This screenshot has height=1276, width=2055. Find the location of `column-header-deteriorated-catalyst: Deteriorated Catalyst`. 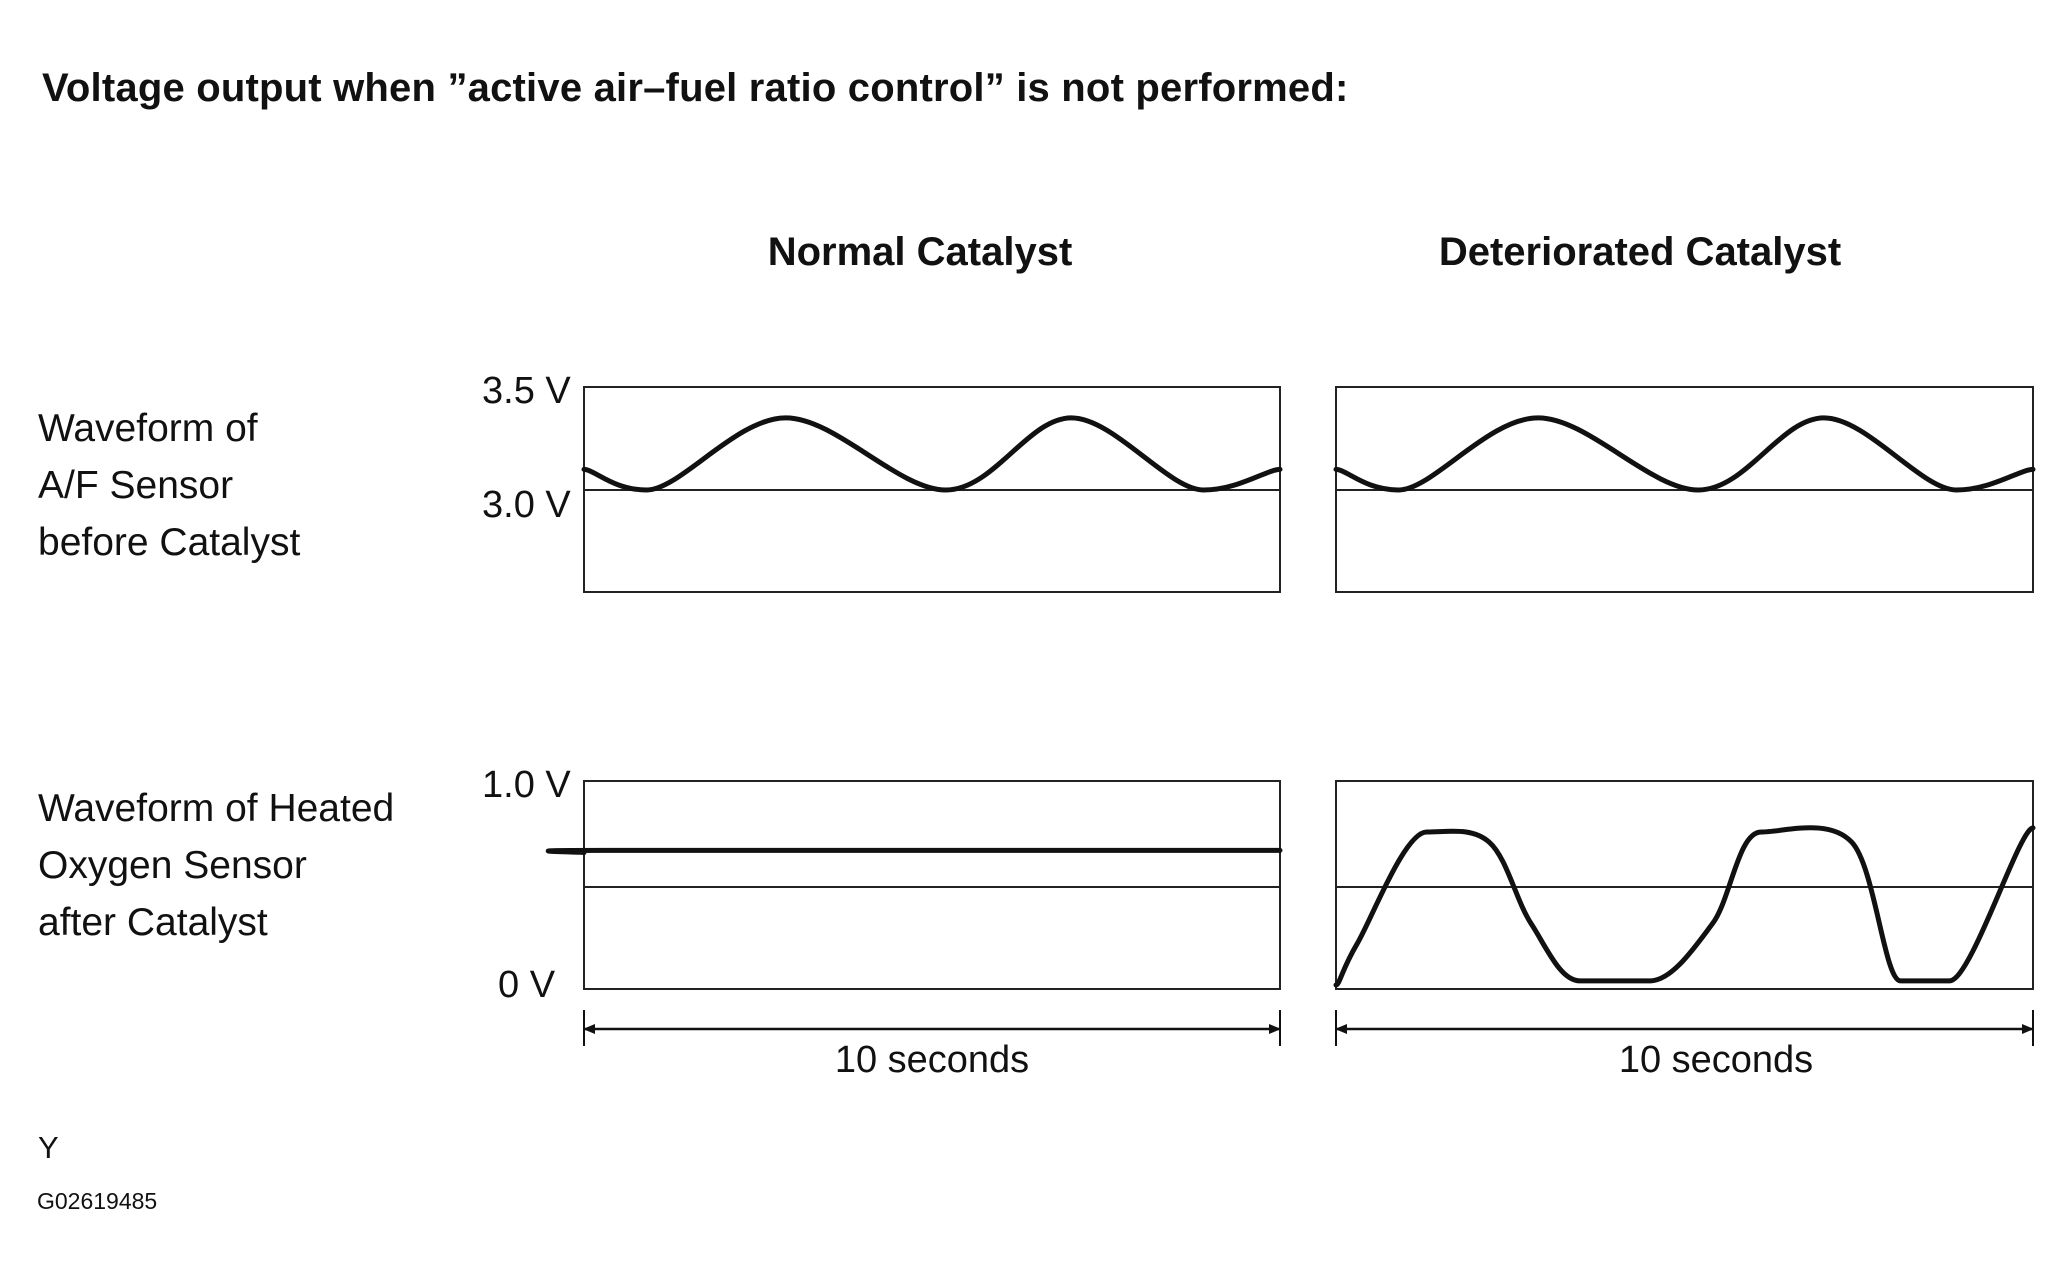

column-header-deteriorated-catalyst: Deteriorated Catalyst is located at coordinates (1640, 252).